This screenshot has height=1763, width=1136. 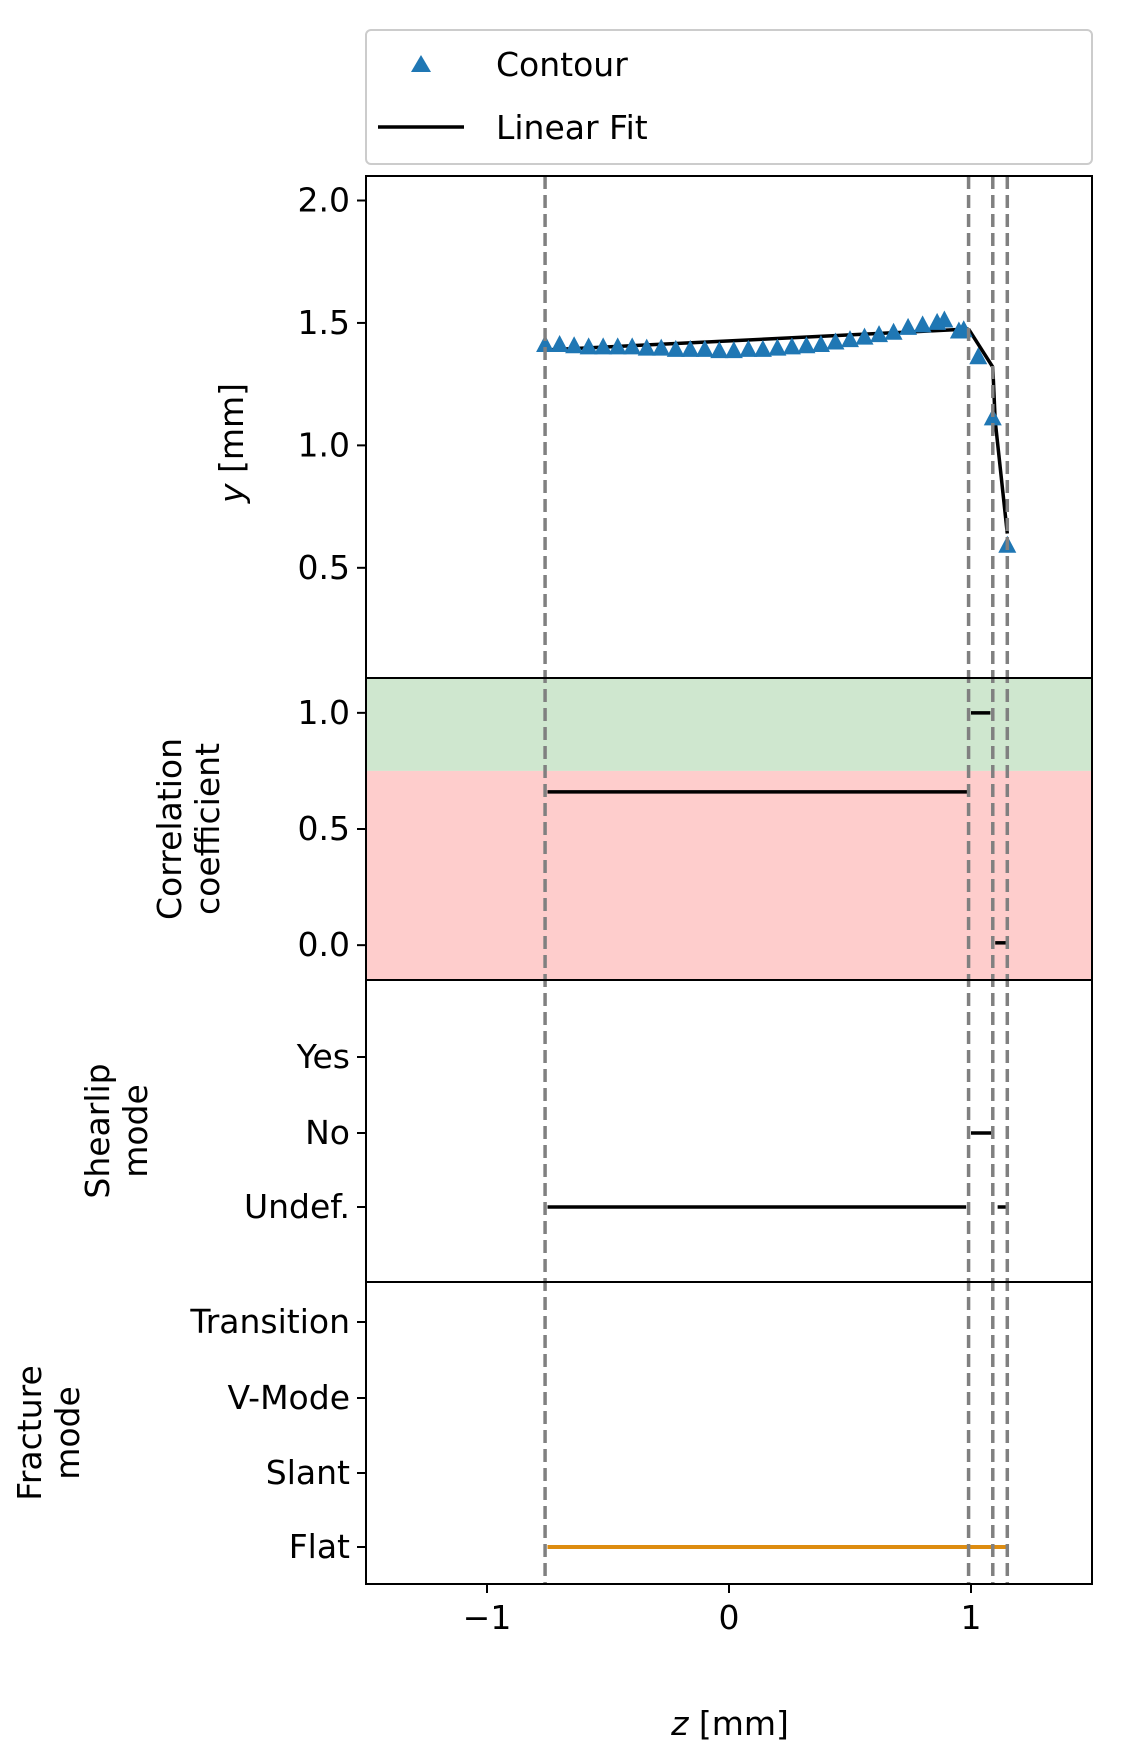 What do you see at coordinates (207, 829) in the screenshot?
I see `y-axis-label-correlation-line-1: coefficient` at bounding box center [207, 829].